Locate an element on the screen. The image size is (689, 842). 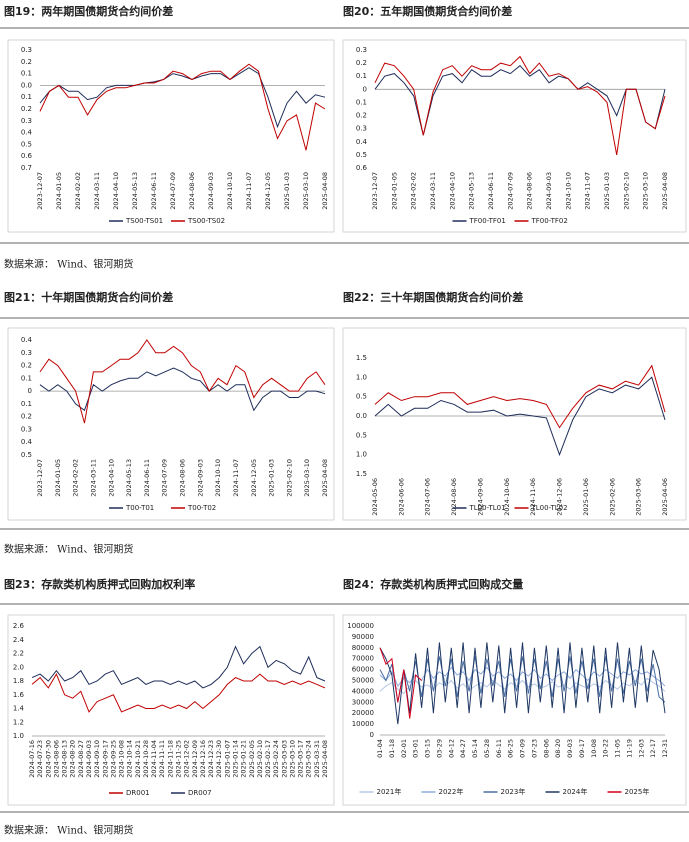
x-tick-label: 2025-01-03 is located at coordinates (272, 478).